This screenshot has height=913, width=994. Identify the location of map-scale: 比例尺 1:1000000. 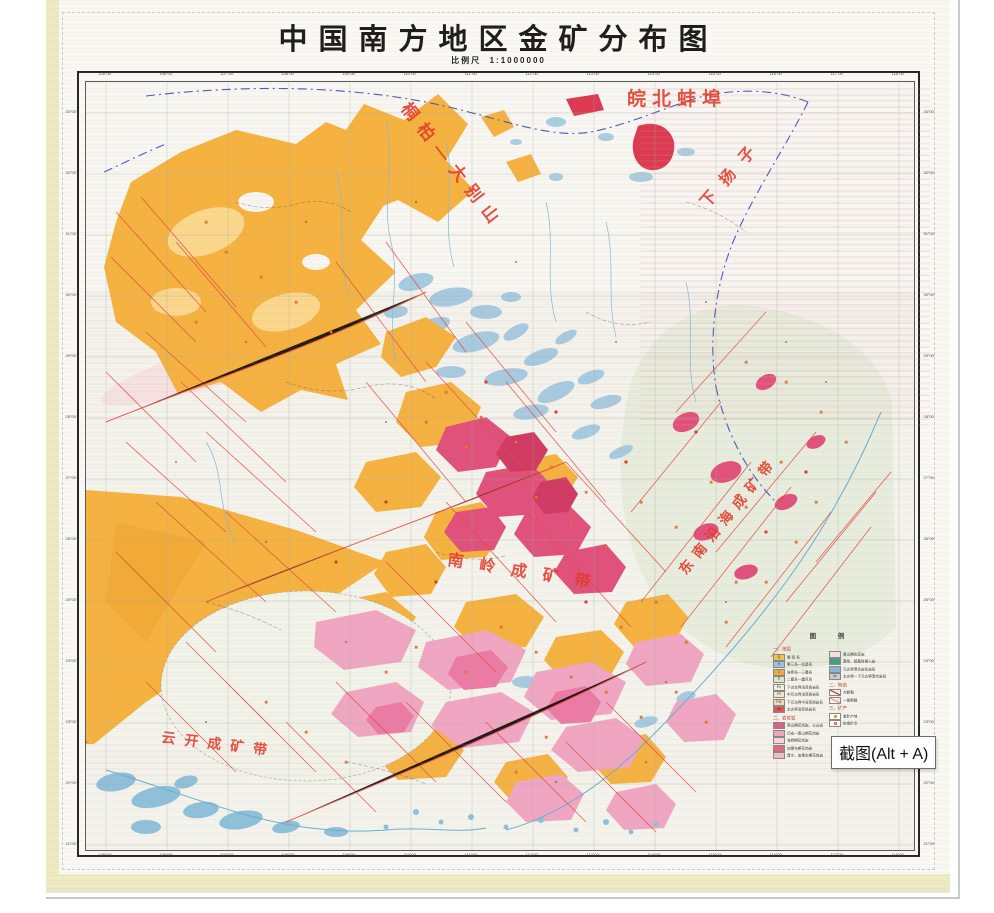
(498, 60).